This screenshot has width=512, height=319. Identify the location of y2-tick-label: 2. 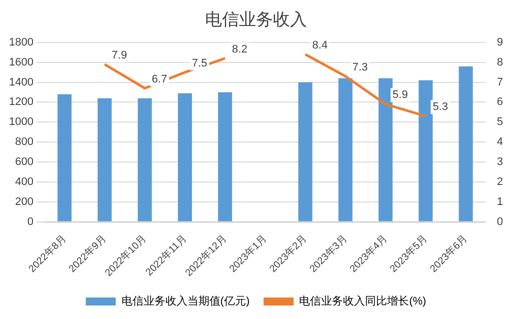
(500, 182).